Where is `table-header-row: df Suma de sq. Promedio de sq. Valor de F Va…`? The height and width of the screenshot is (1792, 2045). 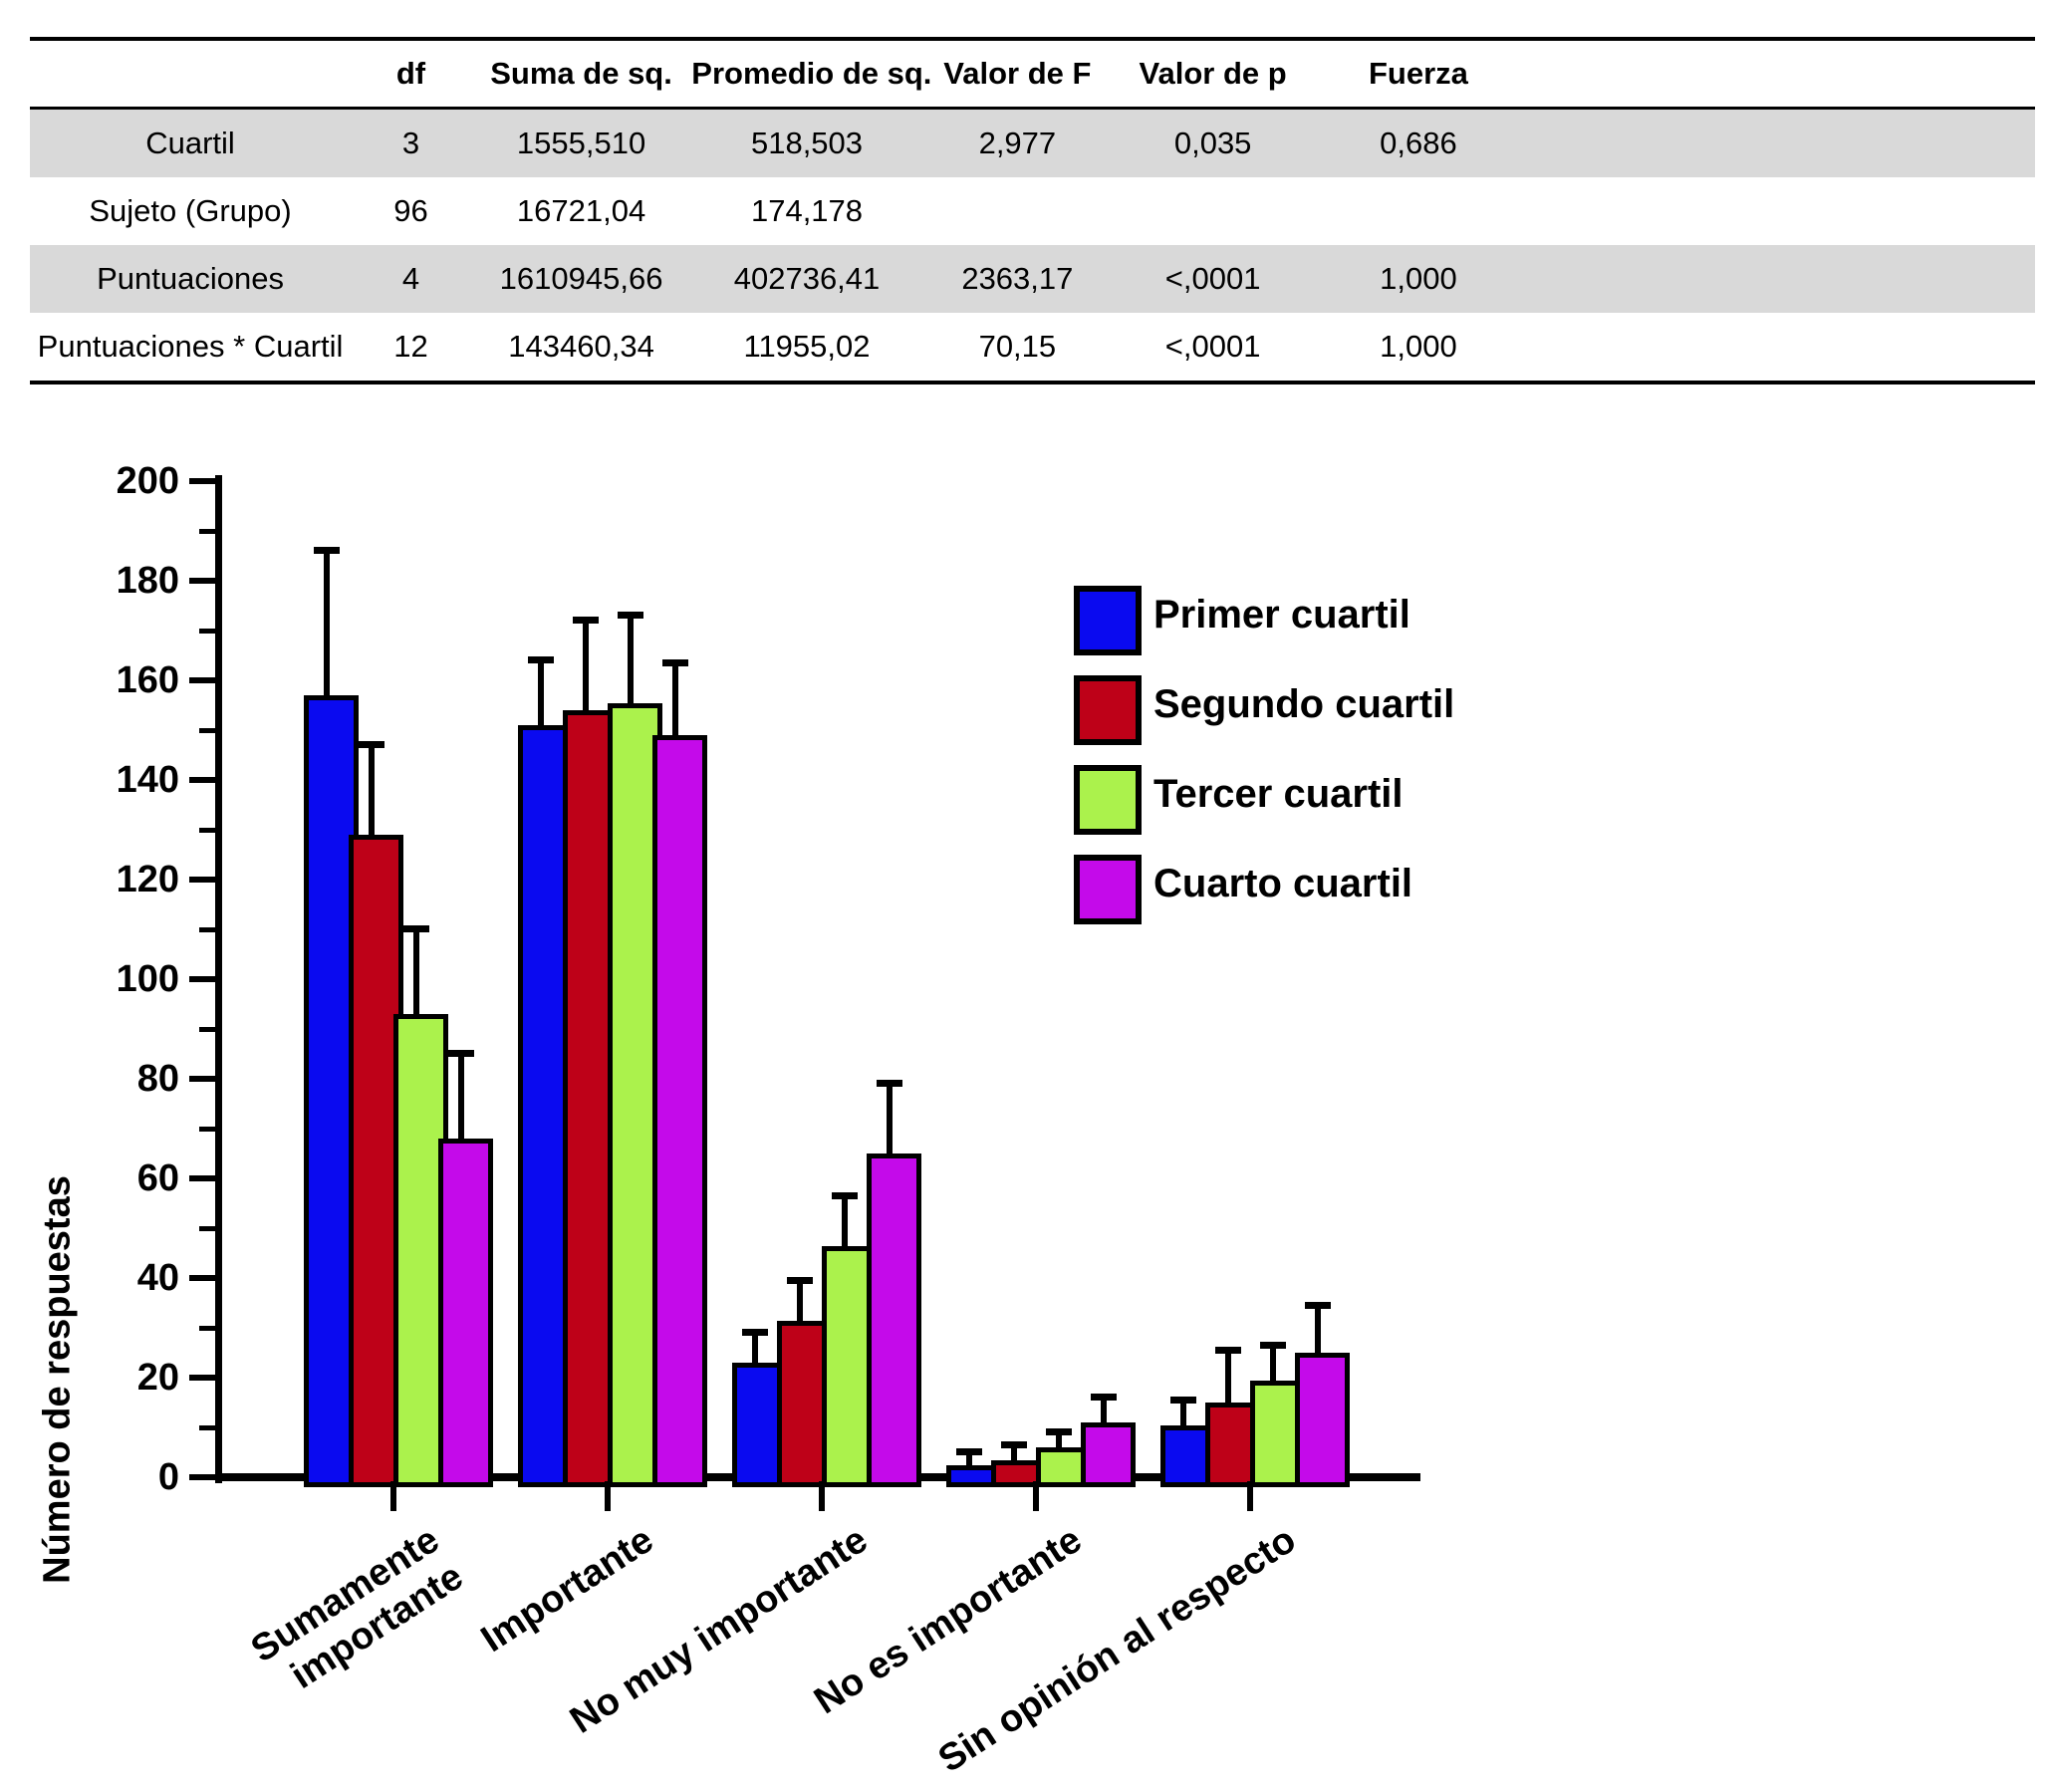 table-header-row: df Suma de sq. Promedio de sq. Valor de F Va… is located at coordinates (1032, 75).